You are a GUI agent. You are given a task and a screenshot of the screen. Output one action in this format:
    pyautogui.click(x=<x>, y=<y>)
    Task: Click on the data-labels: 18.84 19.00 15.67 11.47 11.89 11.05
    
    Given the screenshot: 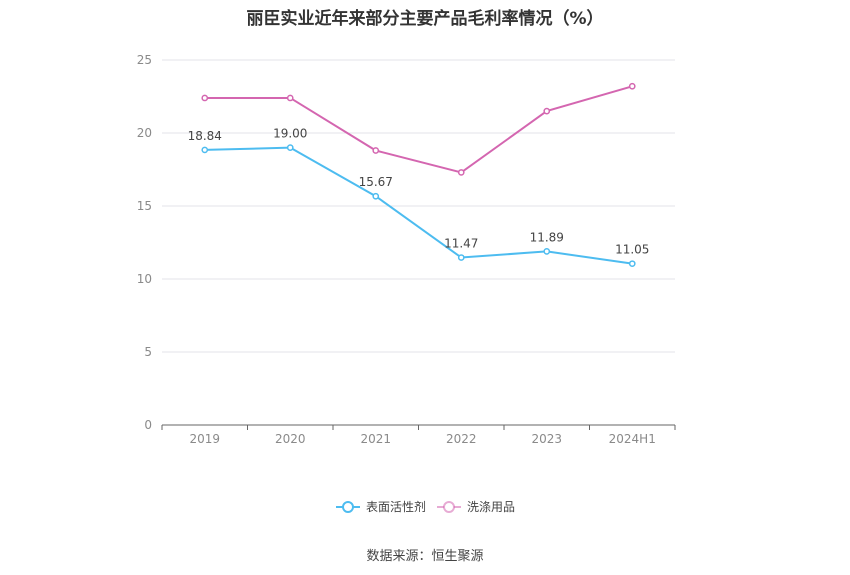 What is the action you would take?
    pyautogui.click(x=419, y=192)
    